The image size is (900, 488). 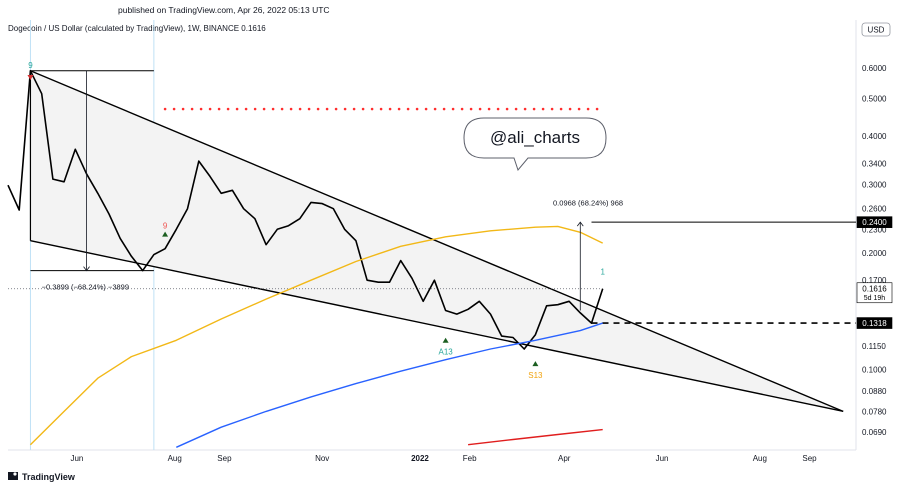 I want to click on brand-label: TradingView, so click(x=49, y=477).